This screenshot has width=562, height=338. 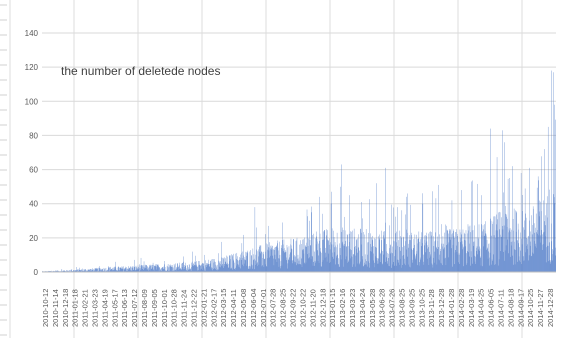 I want to click on x-tick-label: 2011-07-12, so click(x=134, y=308).